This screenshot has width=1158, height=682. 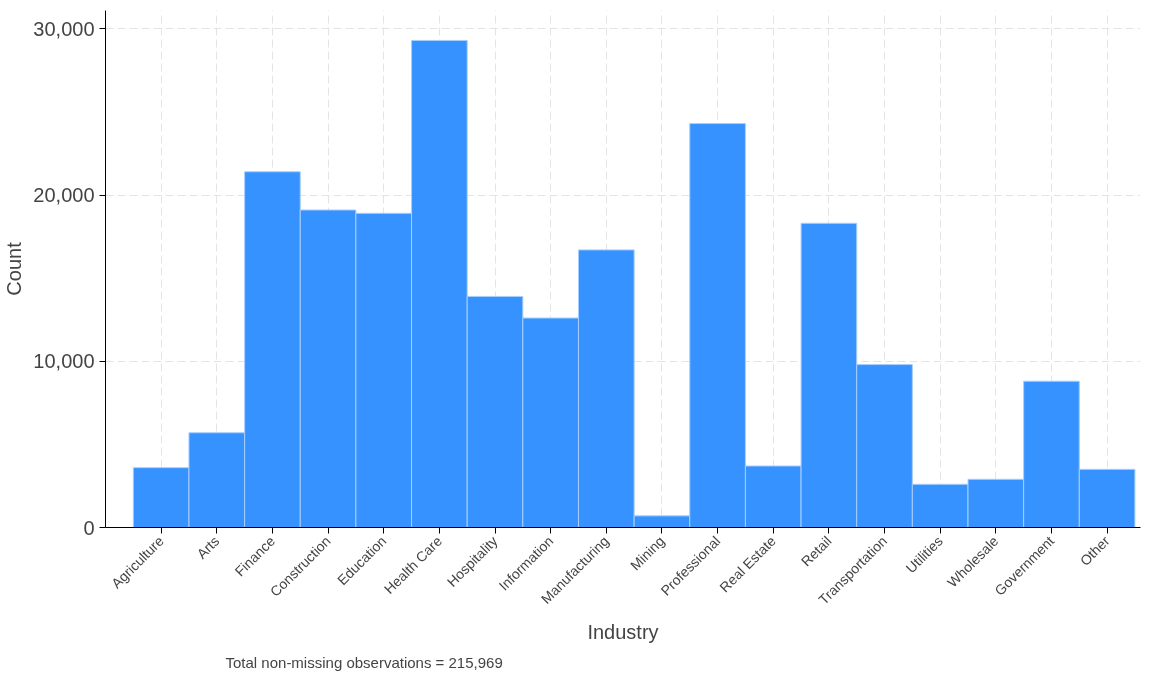 I want to click on text: Total non-missing observations = 215,969, so click(x=364, y=662).